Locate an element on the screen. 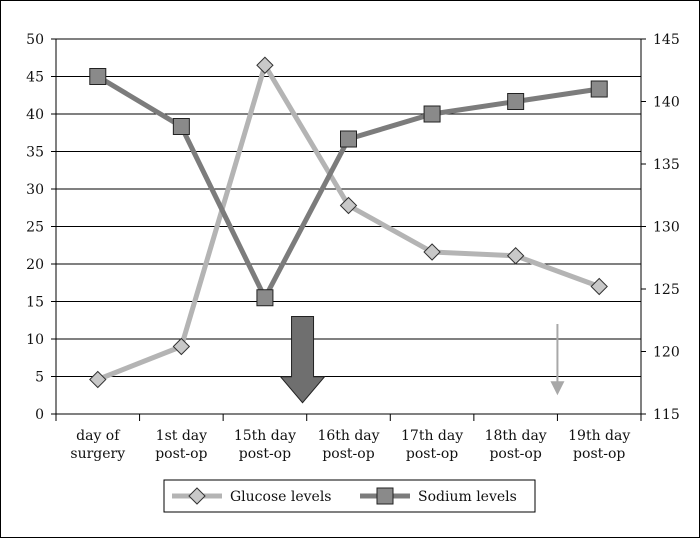 This screenshot has width=700, height=539. x-category-label-line: 18th day is located at coordinates (516, 436).